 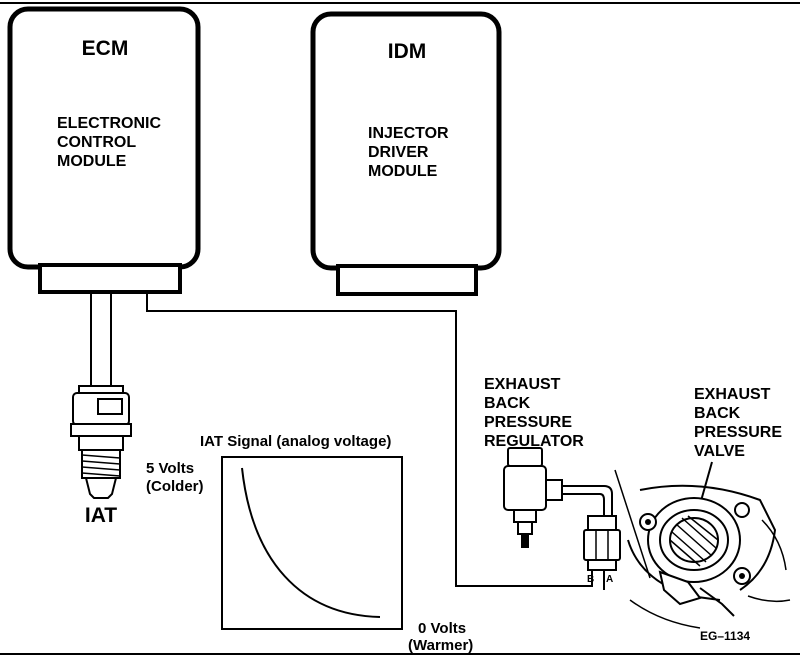 I want to click on figure-code: EG–1134, so click(x=725, y=636).